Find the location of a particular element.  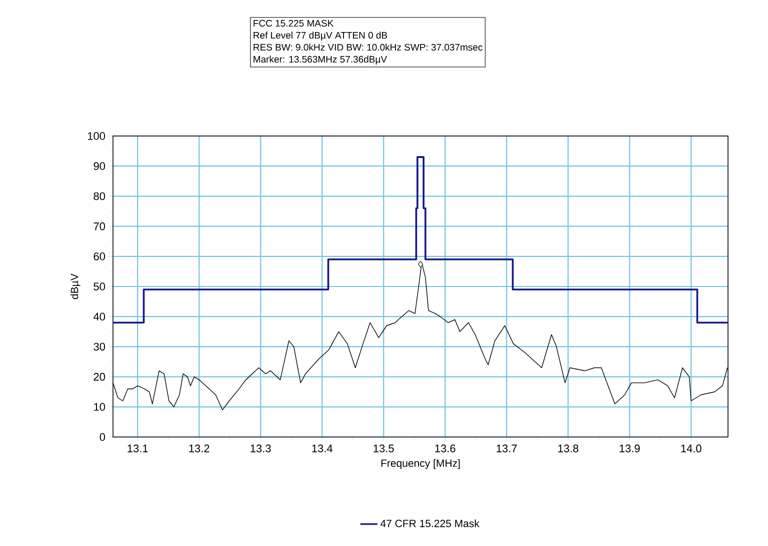

x-tick-label: 13.8 is located at coordinates (568, 448).